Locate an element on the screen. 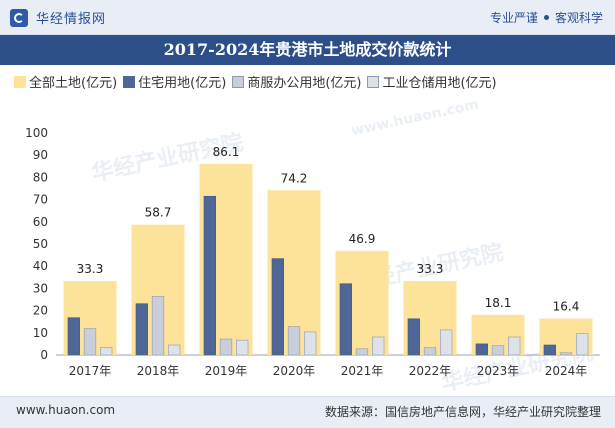  y-tick-label: 90 is located at coordinates (40, 155).